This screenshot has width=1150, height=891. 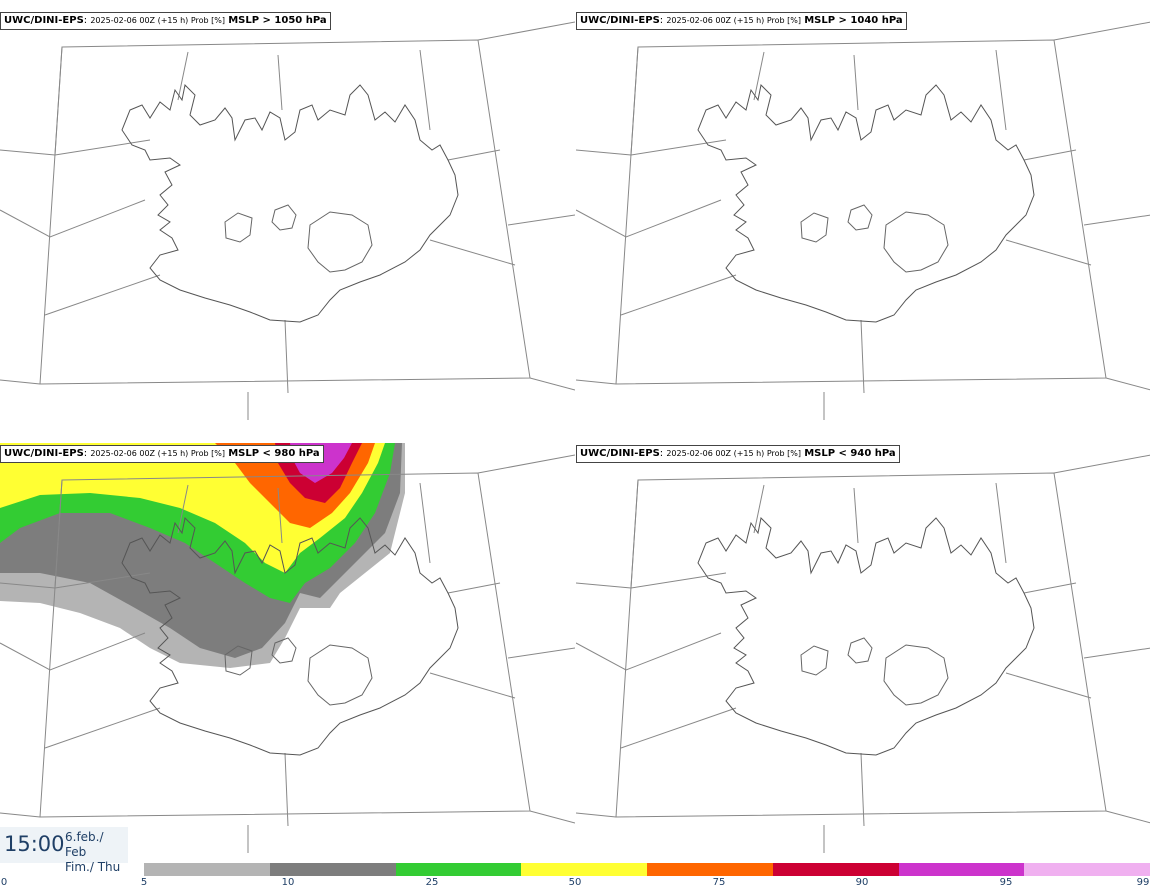 What do you see at coordinates (850, 453) in the screenshot?
I see `threshold-label: MSLP < 940 hPa` at bounding box center [850, 453].